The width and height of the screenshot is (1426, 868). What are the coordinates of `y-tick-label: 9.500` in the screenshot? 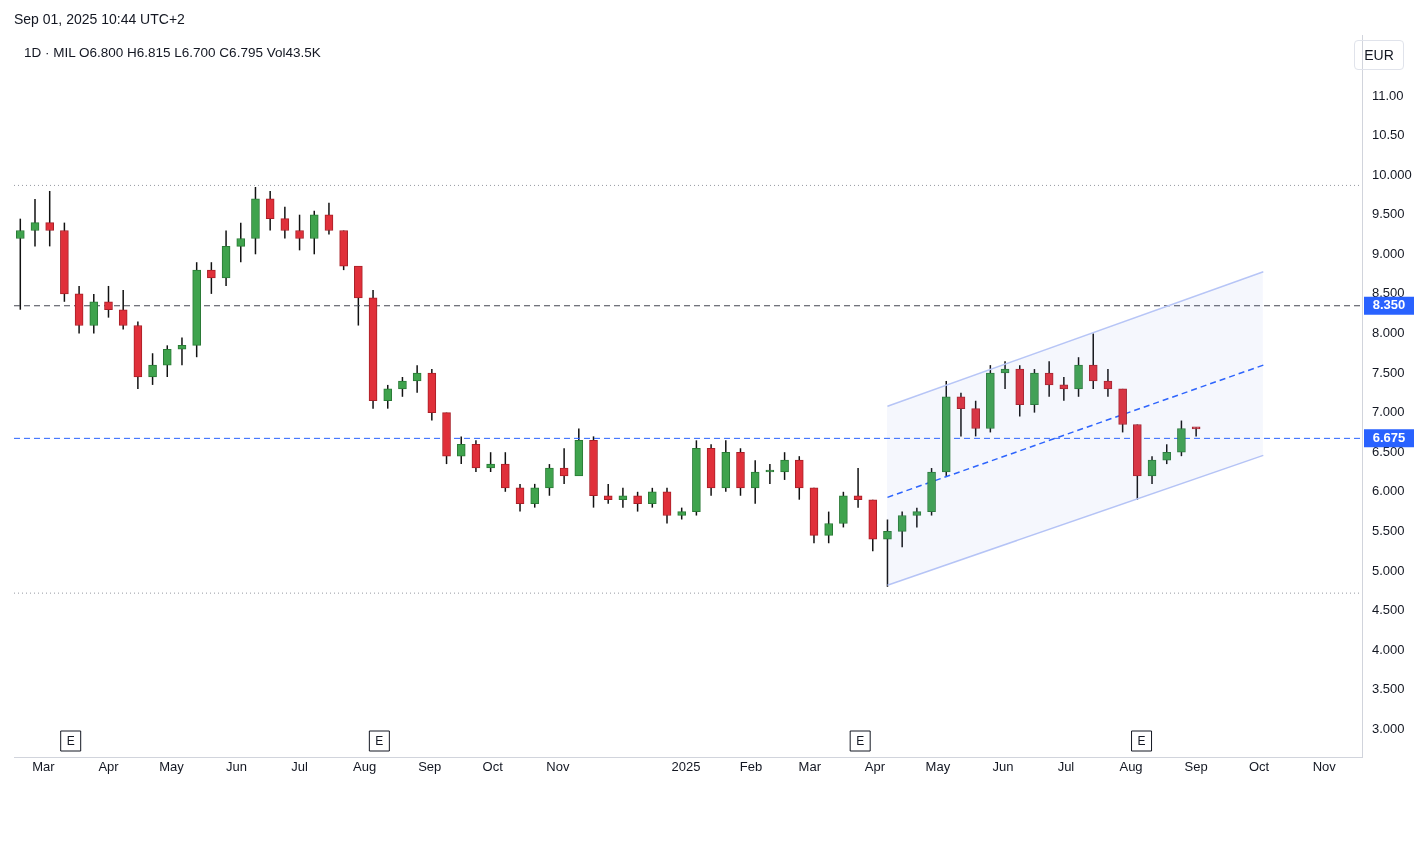 It's located at (1388, 214).